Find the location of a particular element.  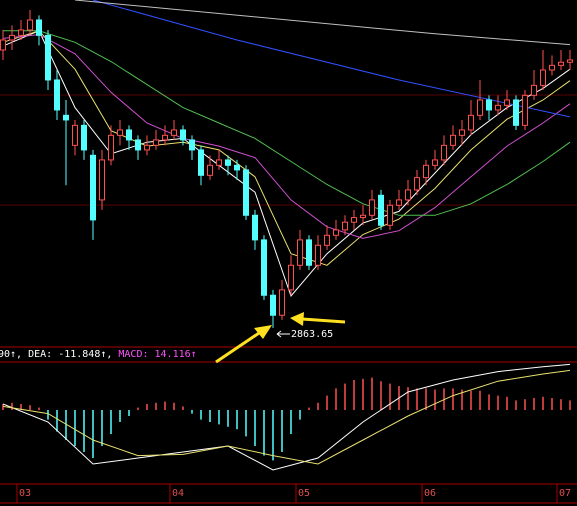

low-annotation: 2863.65 is located at coordinates (312, 334).